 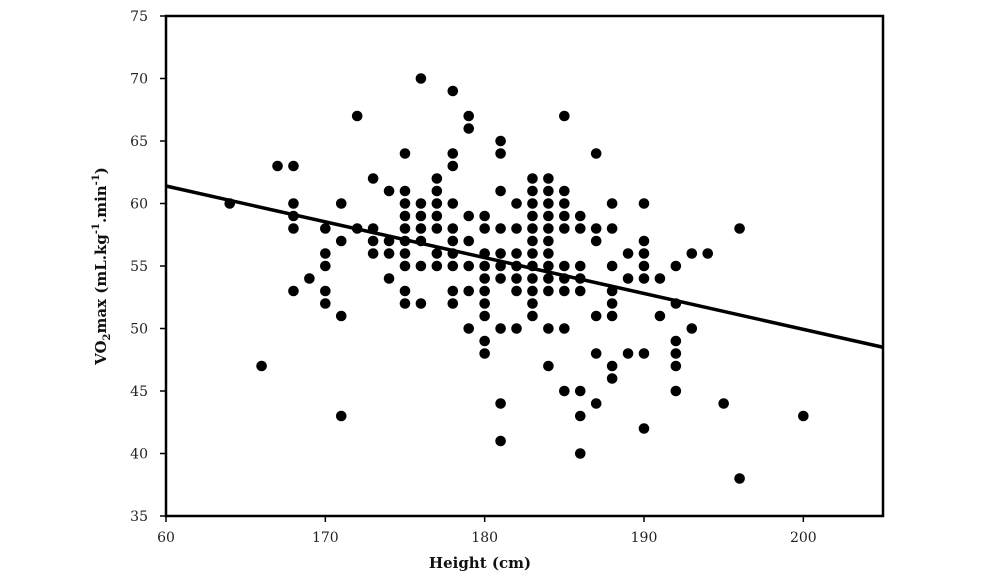 I want to click on y-tick-label: 70, so click(x=139, y=80).